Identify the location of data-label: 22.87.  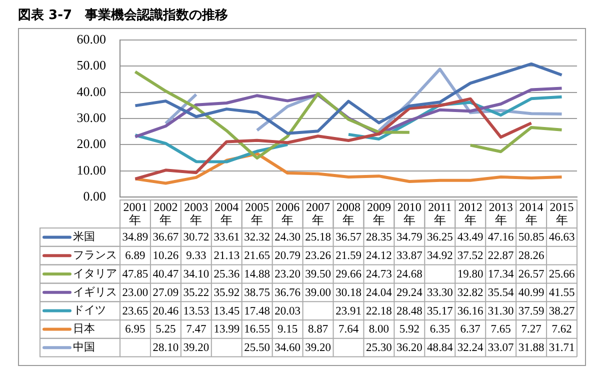
(501, 256).